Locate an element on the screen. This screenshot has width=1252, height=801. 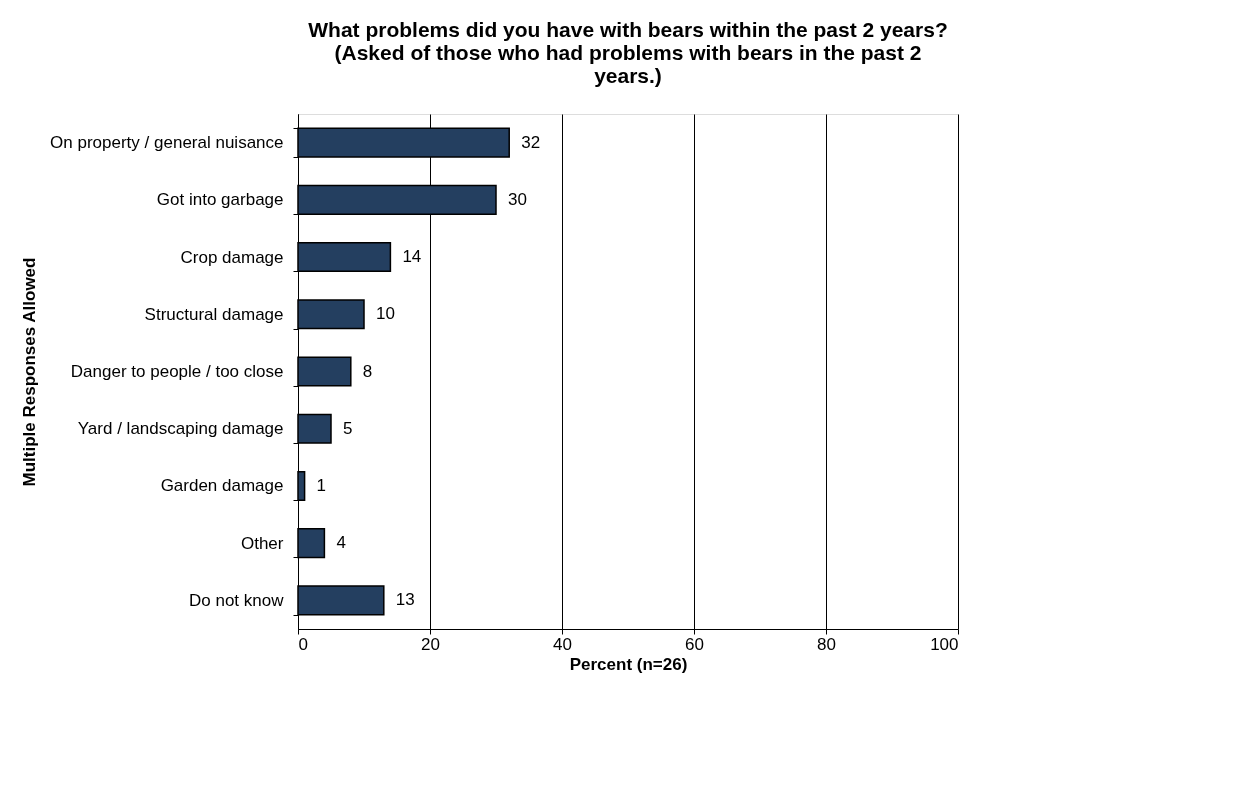
data-label: 4 is located at coordinates (341, 543).